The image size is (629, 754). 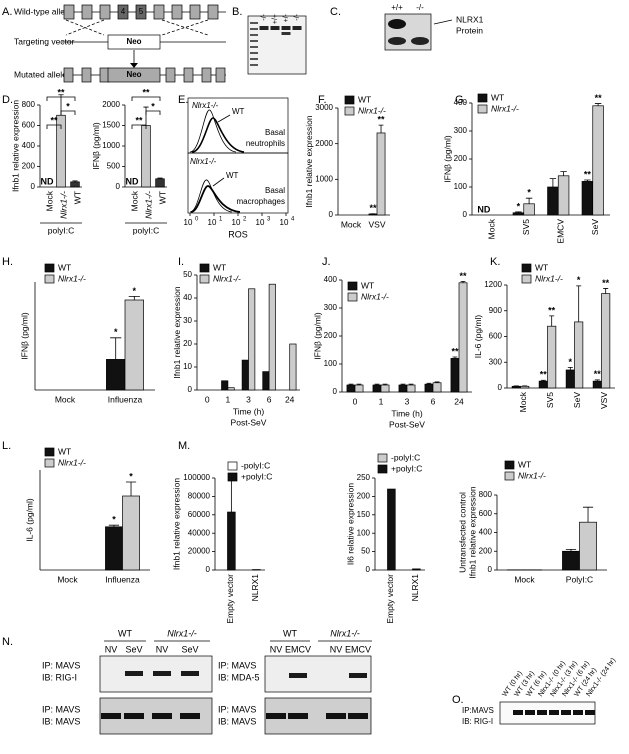 I want to click on x-tick-label: PolyI:C, so click(x=579, y=579).